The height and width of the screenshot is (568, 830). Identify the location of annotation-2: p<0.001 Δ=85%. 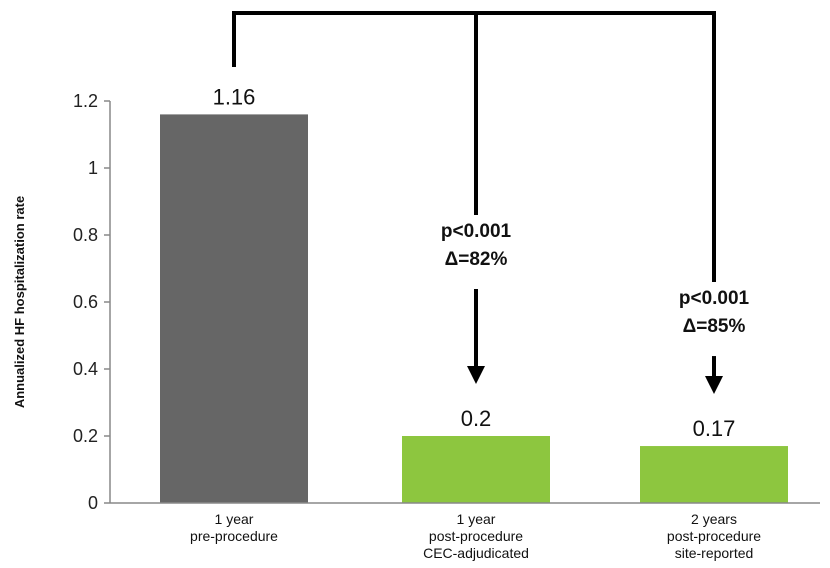
(714, 312).